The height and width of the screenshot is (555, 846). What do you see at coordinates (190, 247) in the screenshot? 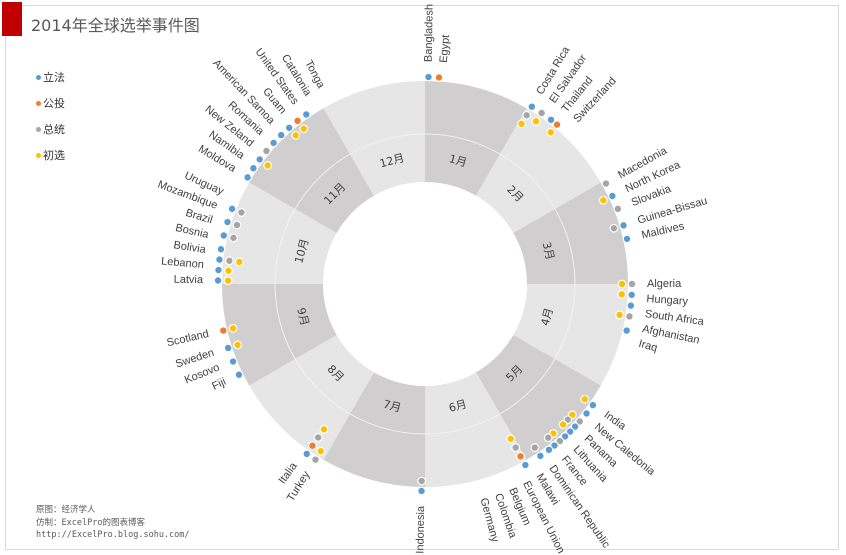
I see `country-label: Bolivia` at bounding box center [190, 247].